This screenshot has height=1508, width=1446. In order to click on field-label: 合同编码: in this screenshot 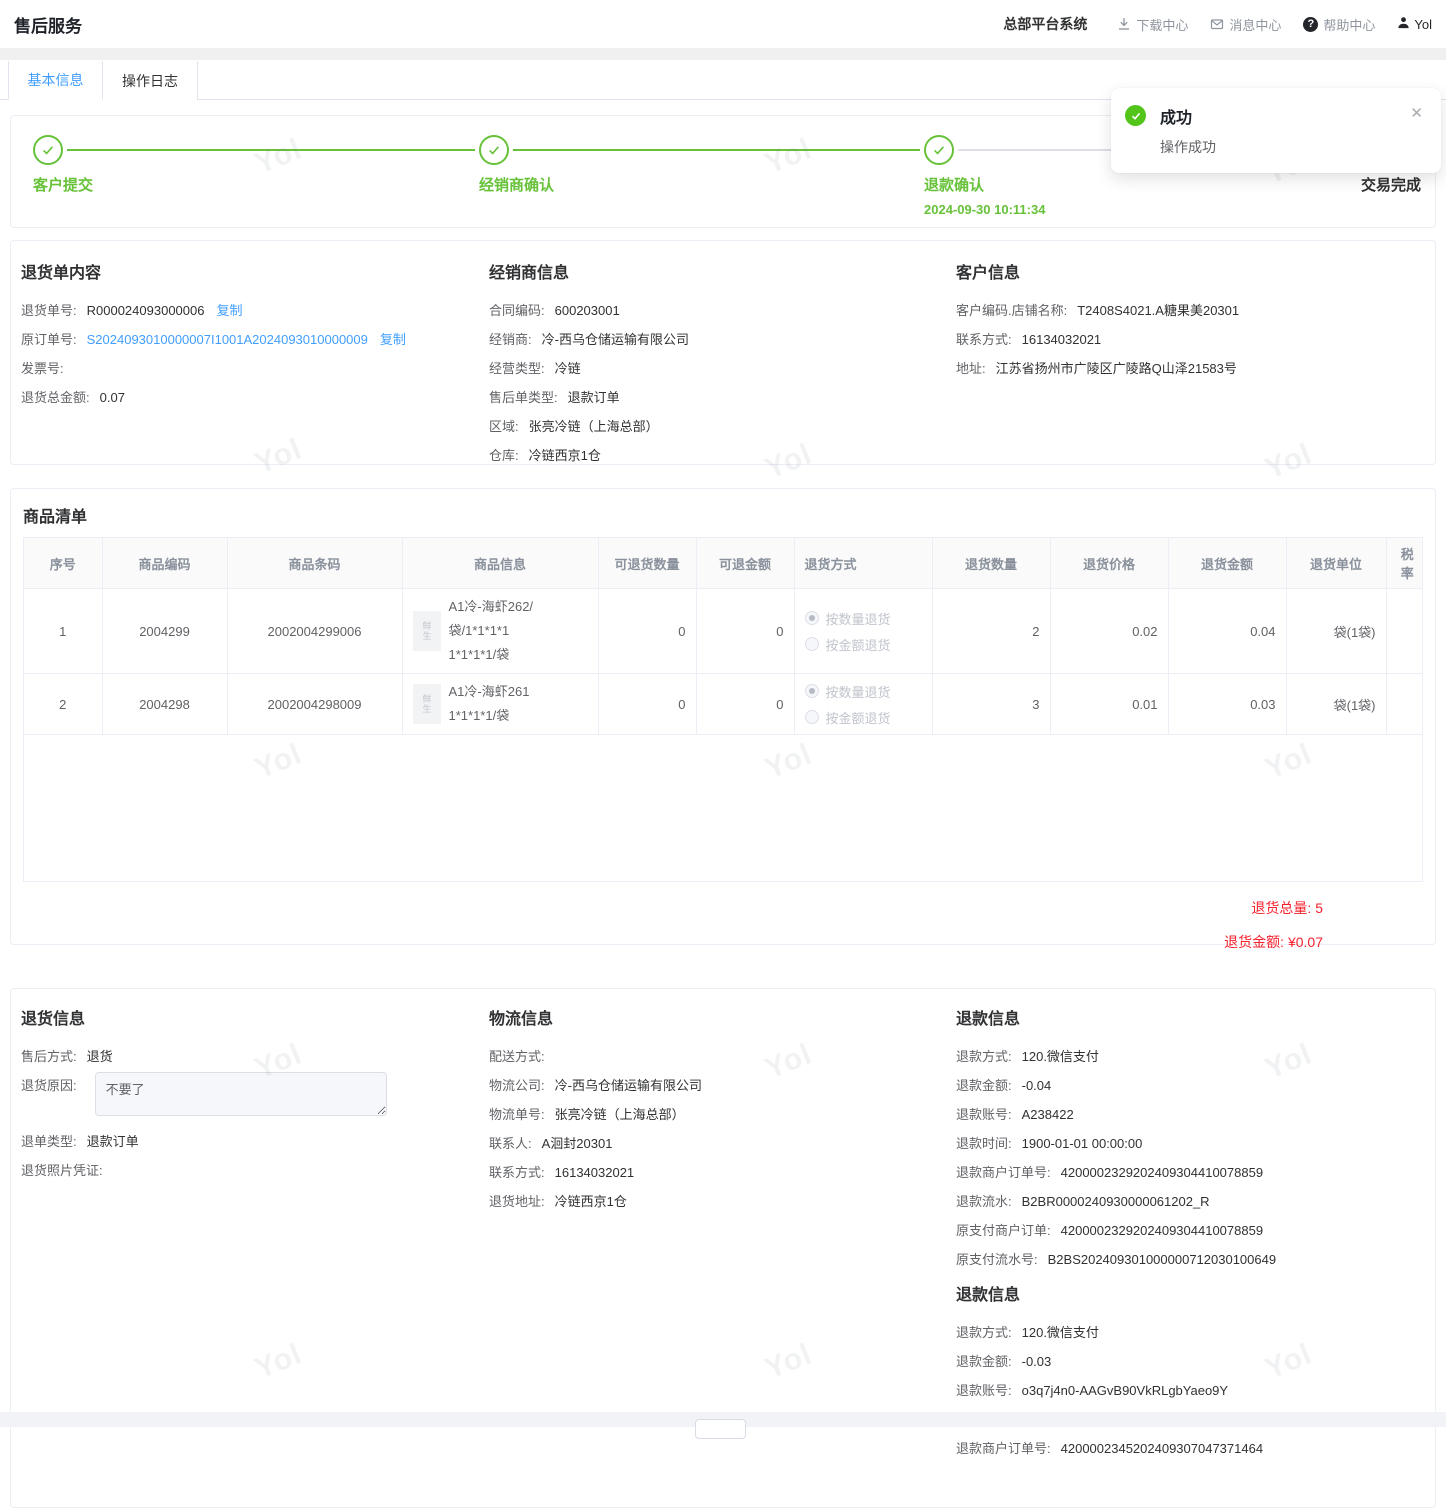, I will do `click(517, 310)`.